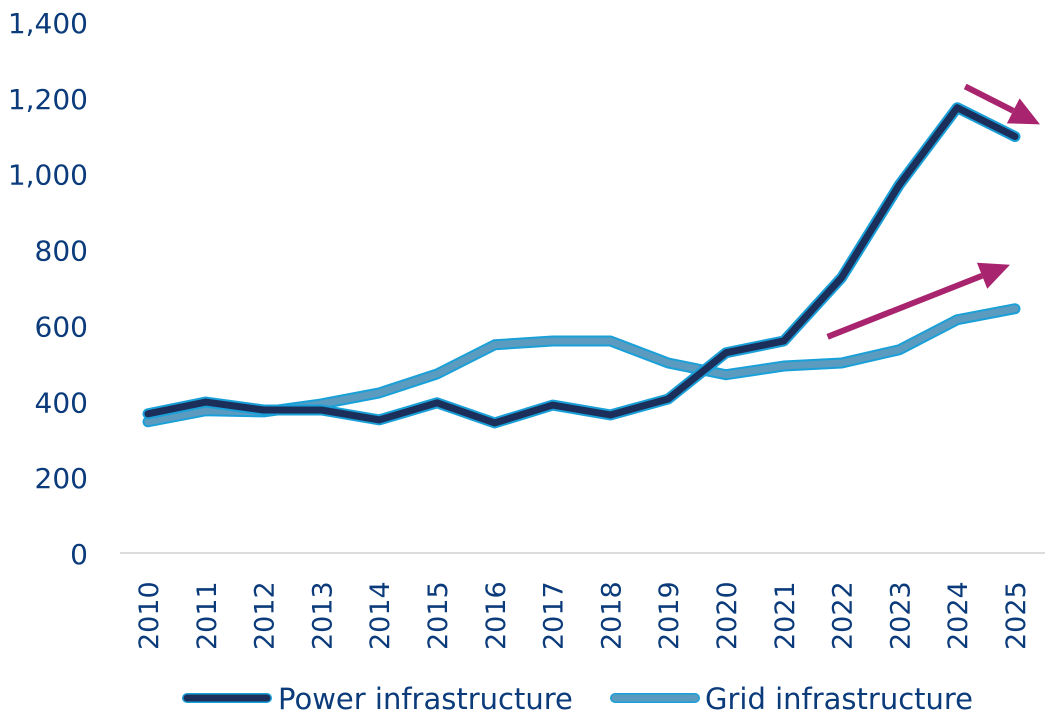 The width and height of the screenshot is (1049, 722). What do you see at coordinates (934, 211) in the screenshot?
I see `trend-arrows` at bounding box center [934, 211].